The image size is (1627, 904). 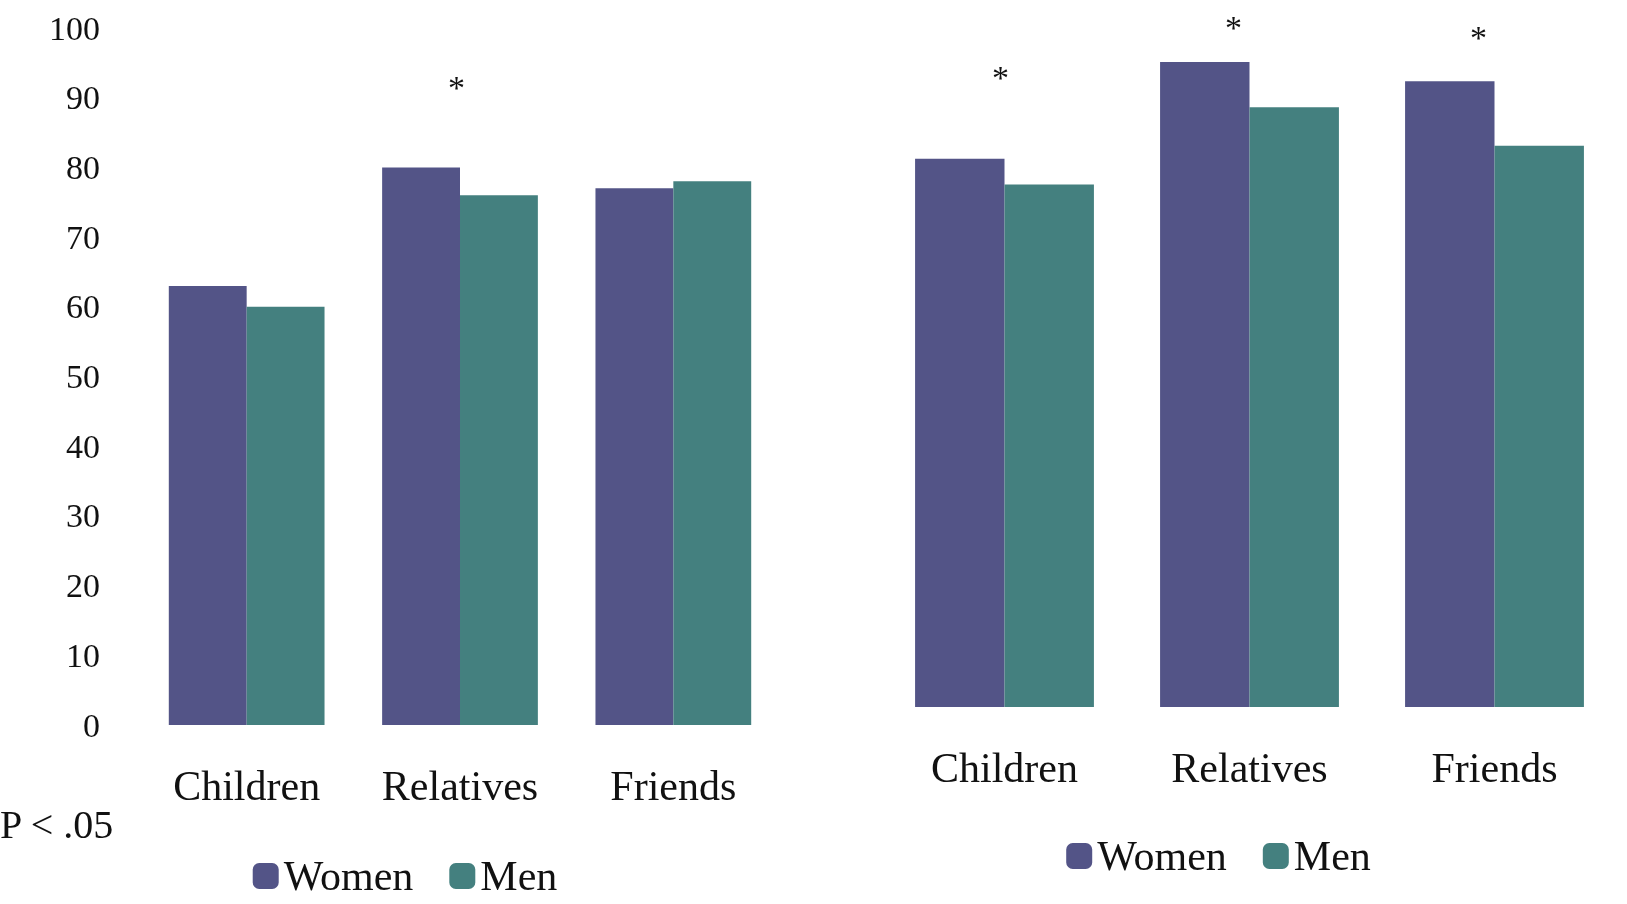 What do you see at coordinates (57, 824) in the screenshot?
I see `text: P < .05` at bounding box center [57, 824].